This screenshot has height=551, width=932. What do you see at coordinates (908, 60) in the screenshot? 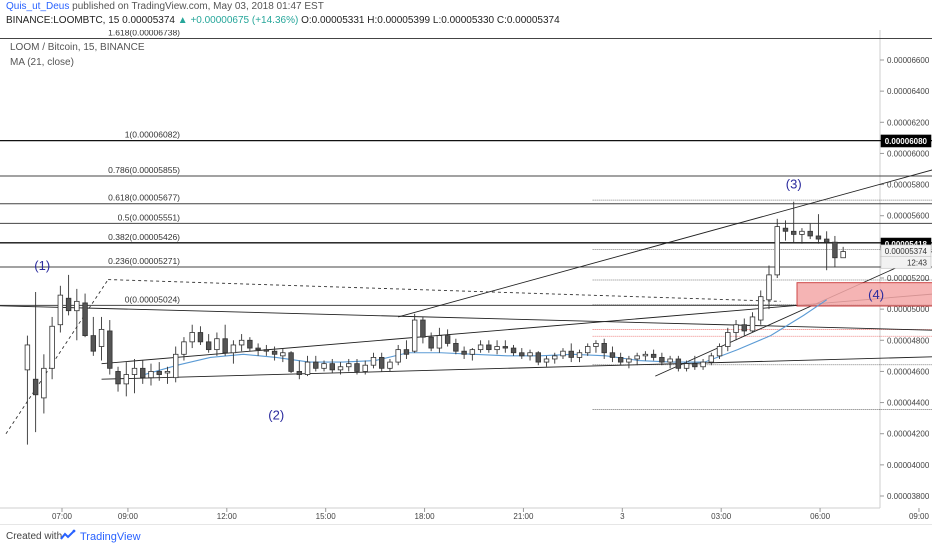
I see `y-tick-label: 0.00006600` at bounding box center [908, 60].